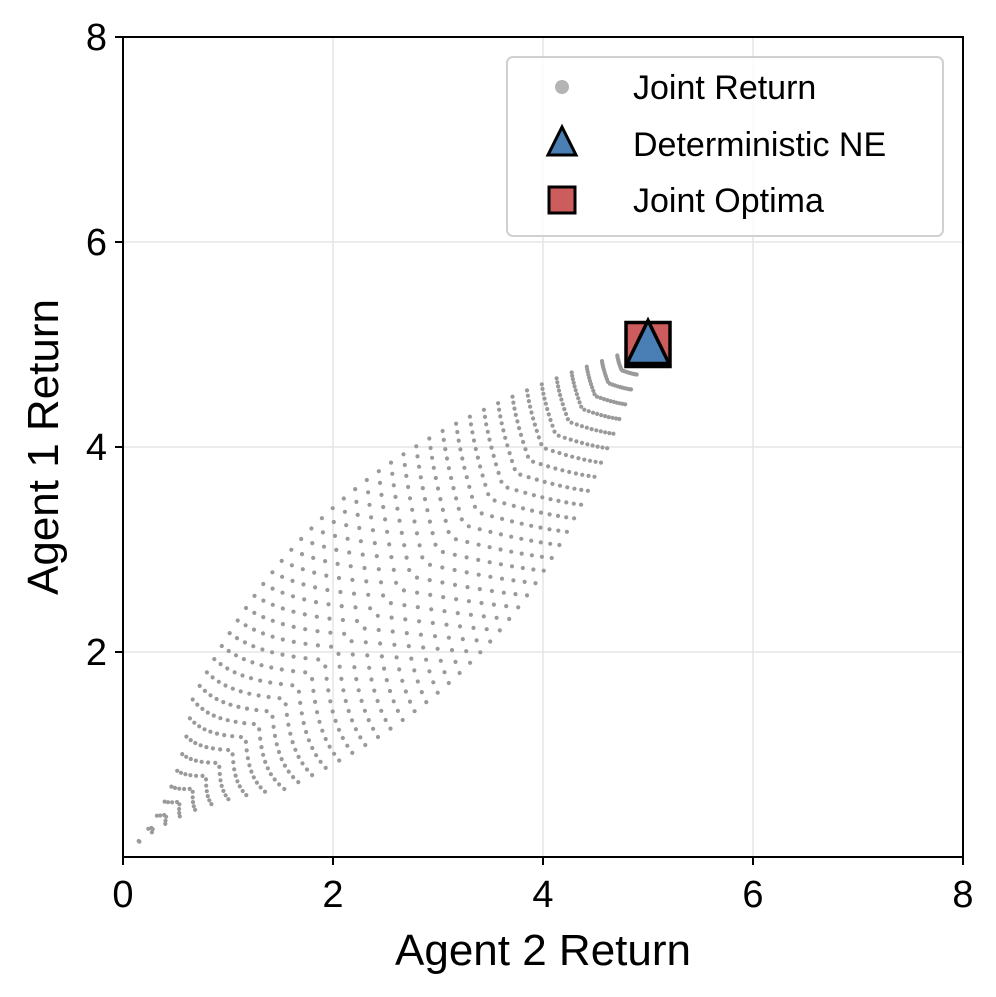 The width and height of the screenshot is (996, 997). Describe the element at coordinates (752, 895) in the screenshot. I see `x-tick-label: 6` at that location.